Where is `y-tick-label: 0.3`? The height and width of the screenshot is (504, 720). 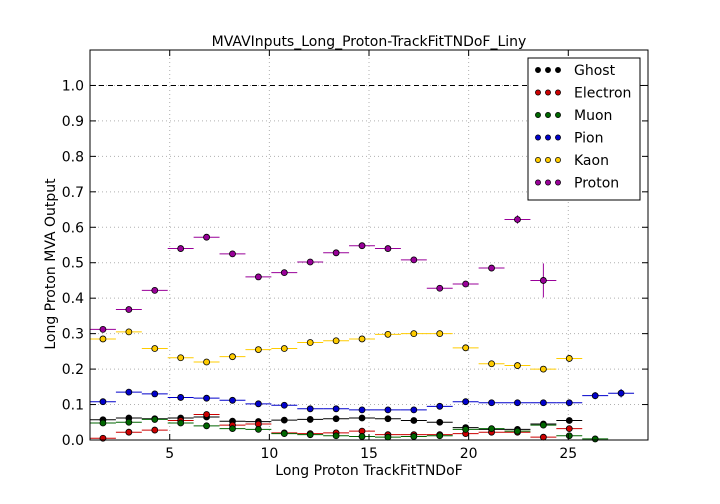
y-tick-label: 0.3 is located at coordinates (73, 335).